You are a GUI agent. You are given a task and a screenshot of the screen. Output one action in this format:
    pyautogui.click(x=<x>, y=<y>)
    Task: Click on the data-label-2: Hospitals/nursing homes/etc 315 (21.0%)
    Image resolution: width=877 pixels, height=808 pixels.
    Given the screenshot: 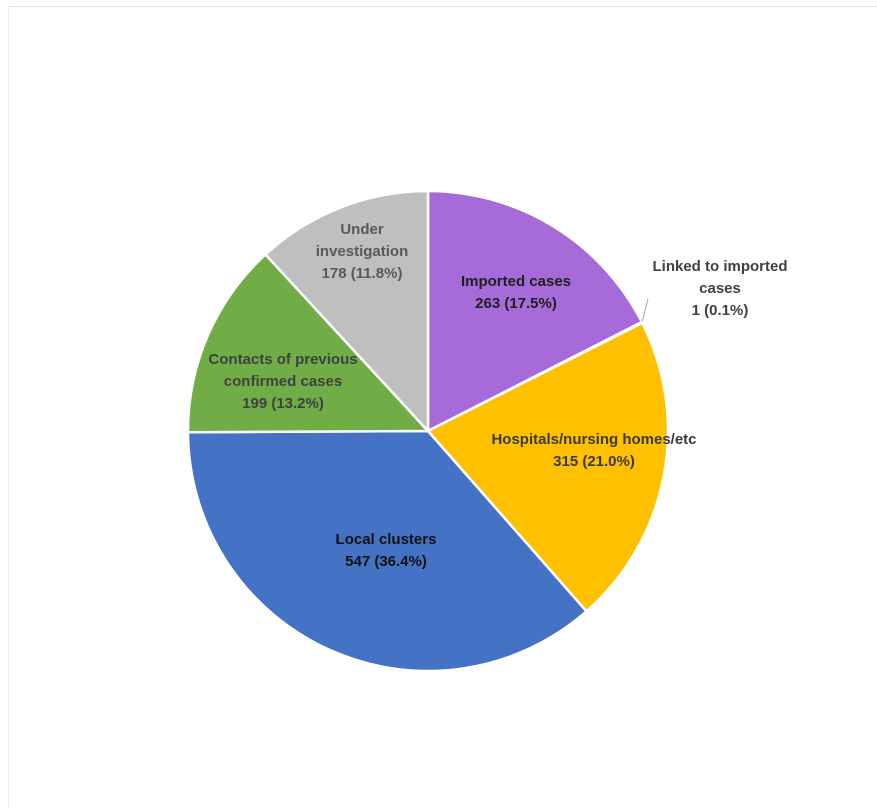 What is the action you would take?
    pyautogui.click(x=593, y=450)
    